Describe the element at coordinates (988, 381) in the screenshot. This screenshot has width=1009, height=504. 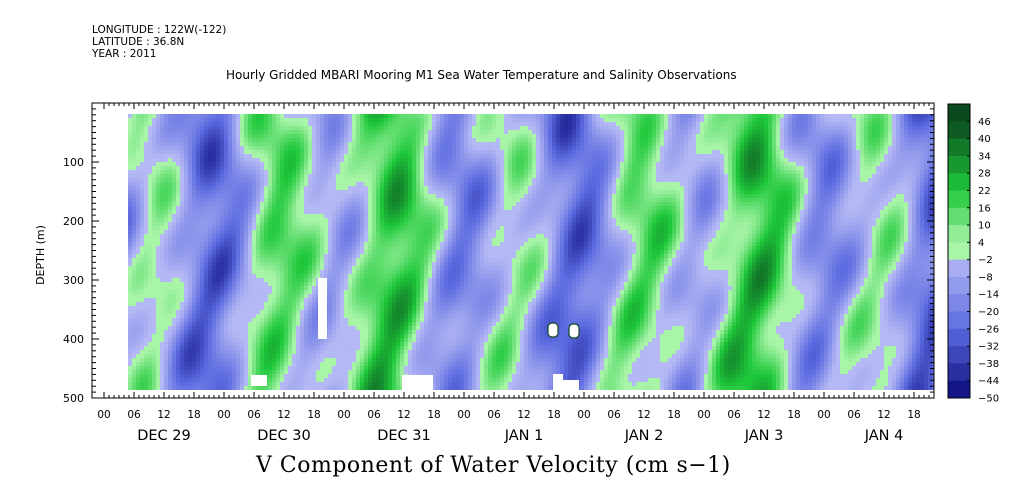
I see `colorbar-label: −44` at that location.